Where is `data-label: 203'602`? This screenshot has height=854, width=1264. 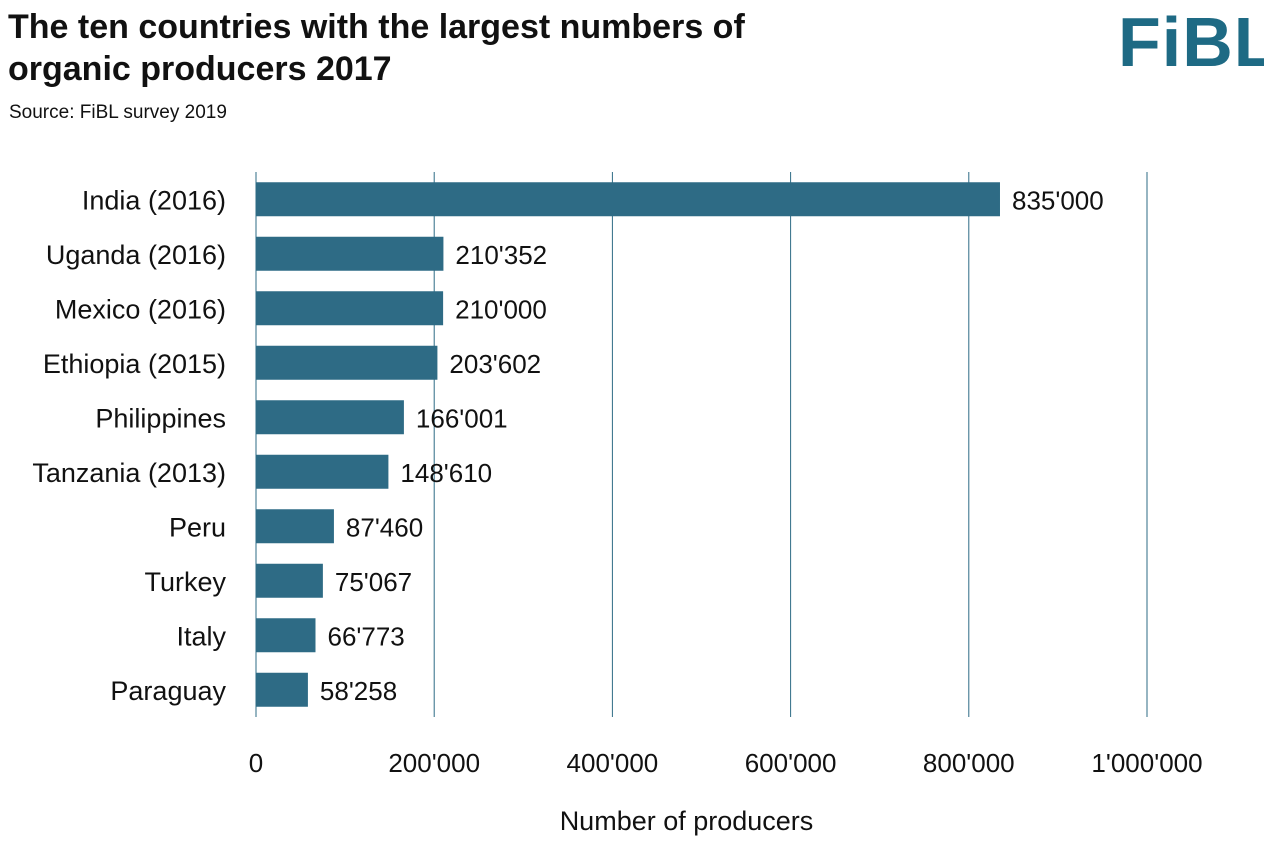 data-label: 203'602 is located at coordinates (495, 364).